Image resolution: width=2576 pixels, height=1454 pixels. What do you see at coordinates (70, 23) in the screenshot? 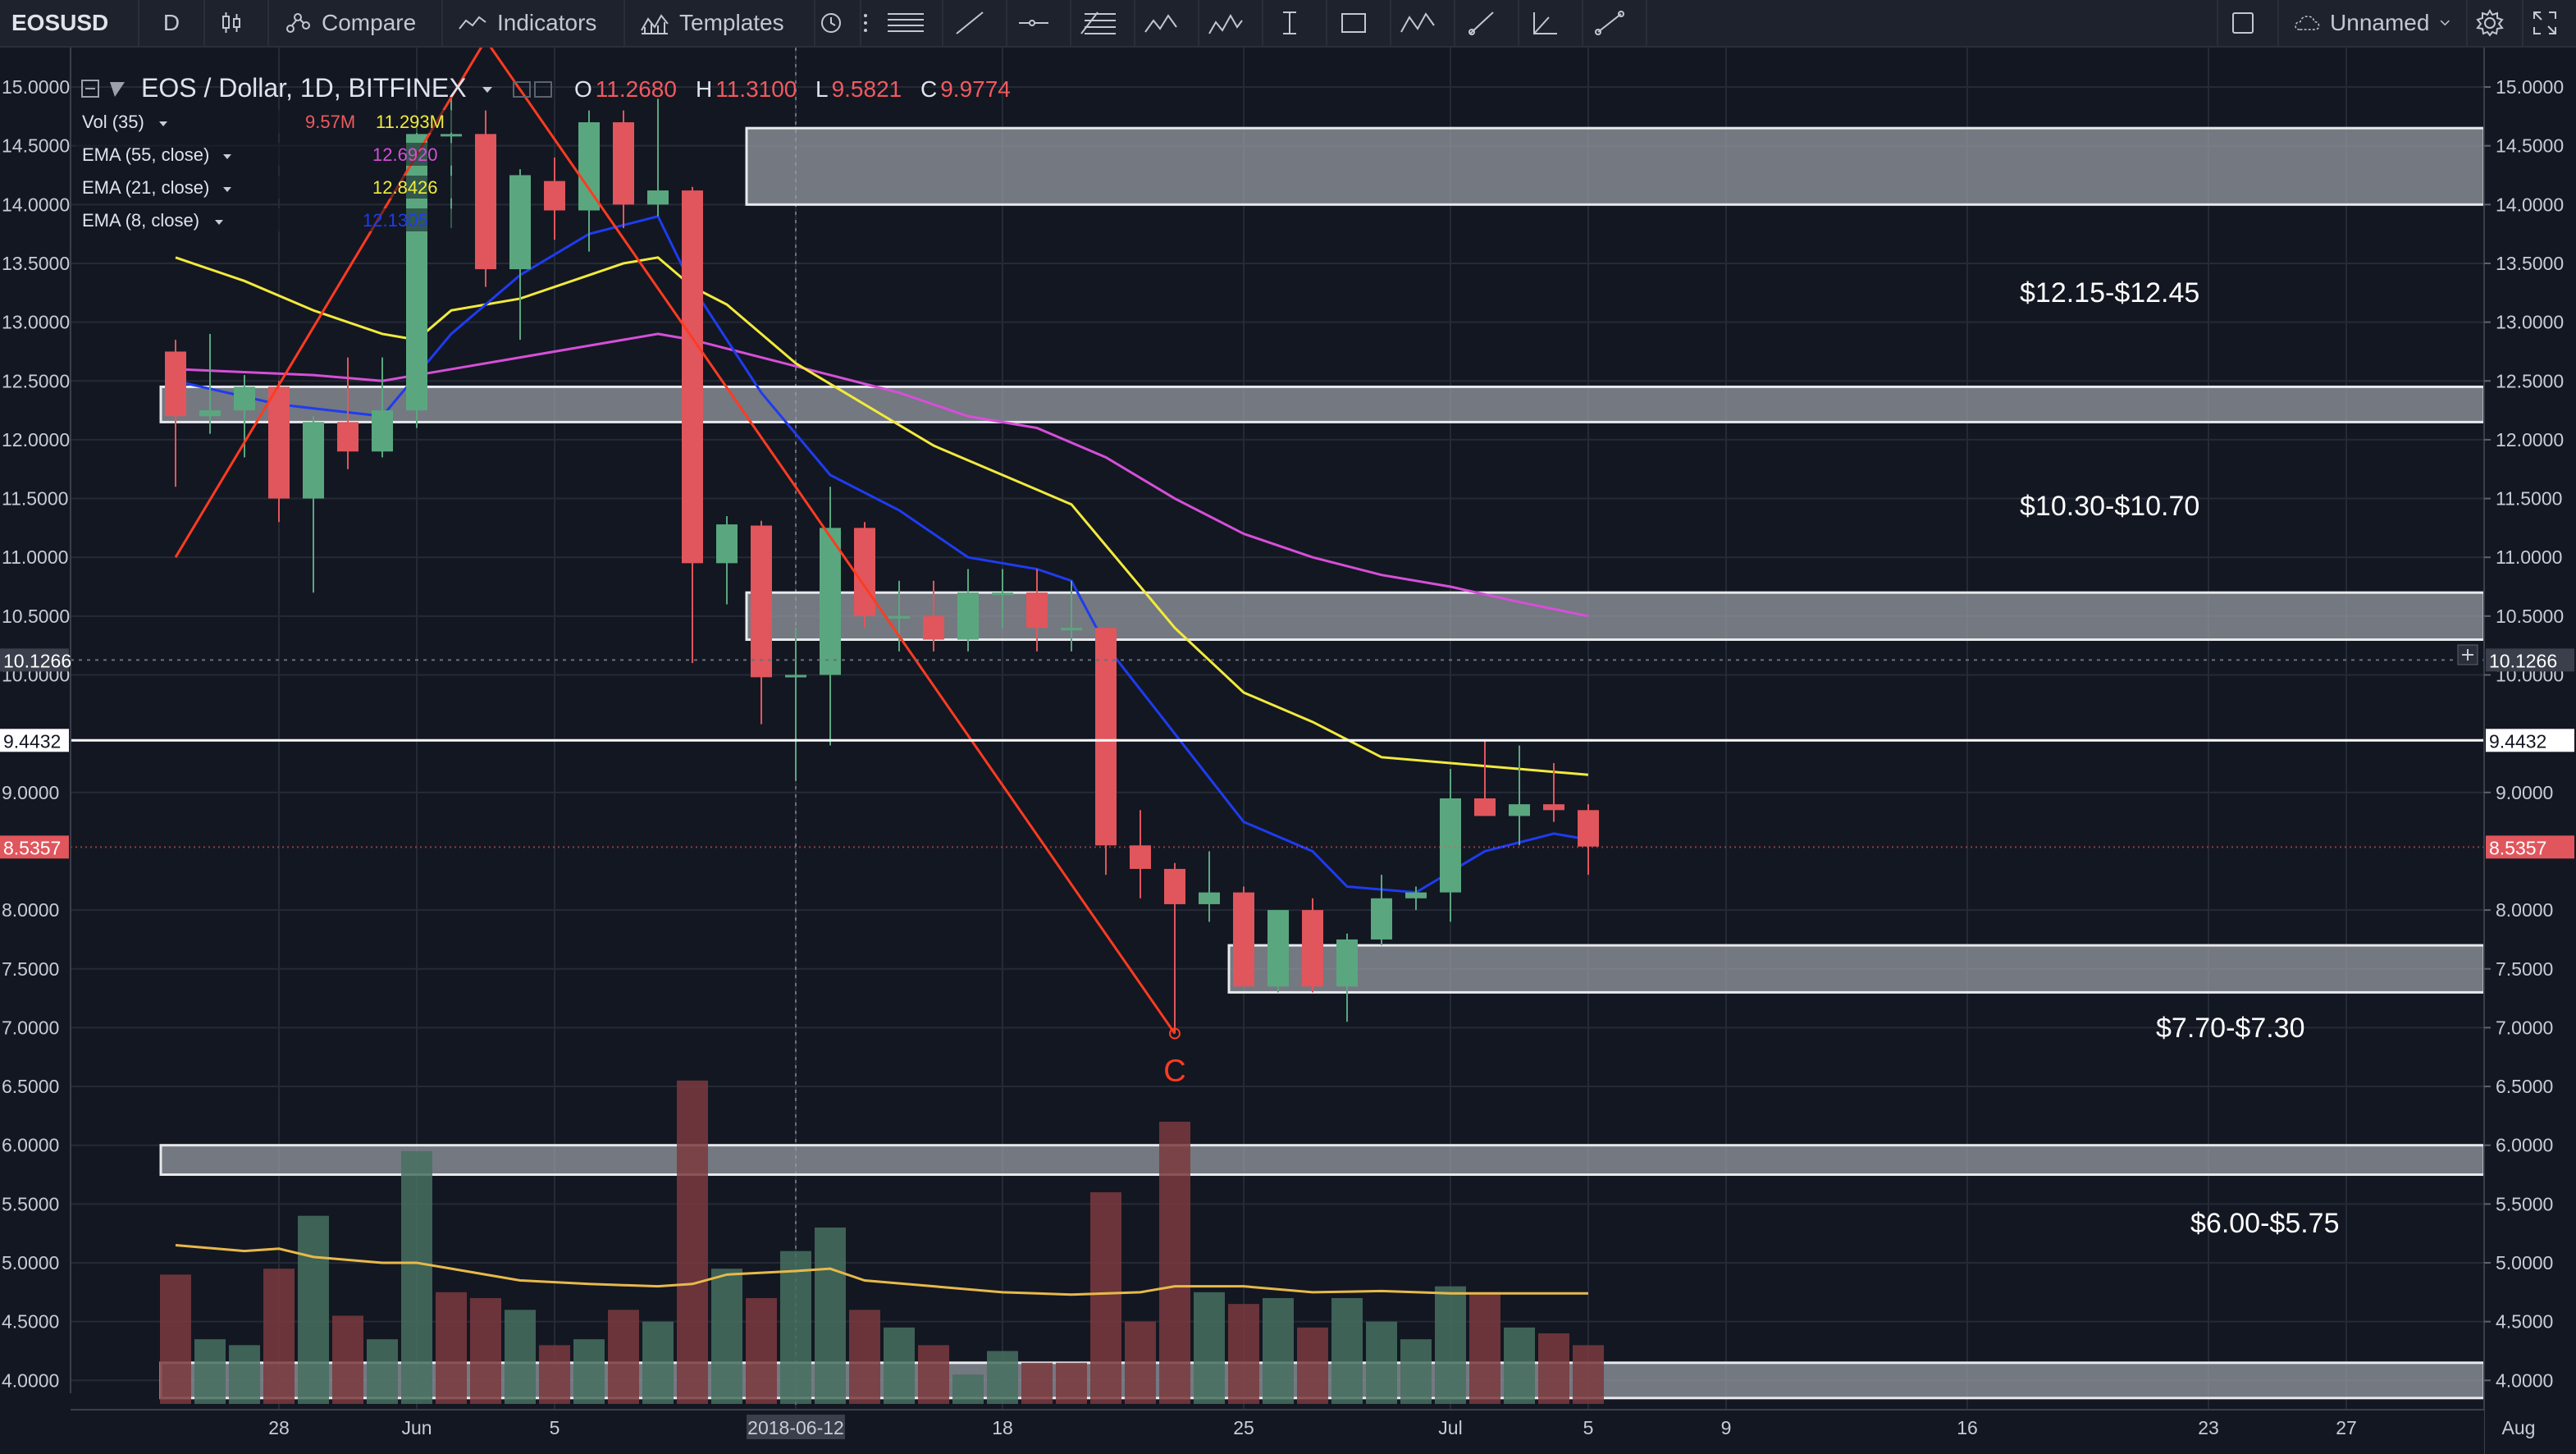
I see `symbol-search: EOSUSD` at bounding box center [70, 23].